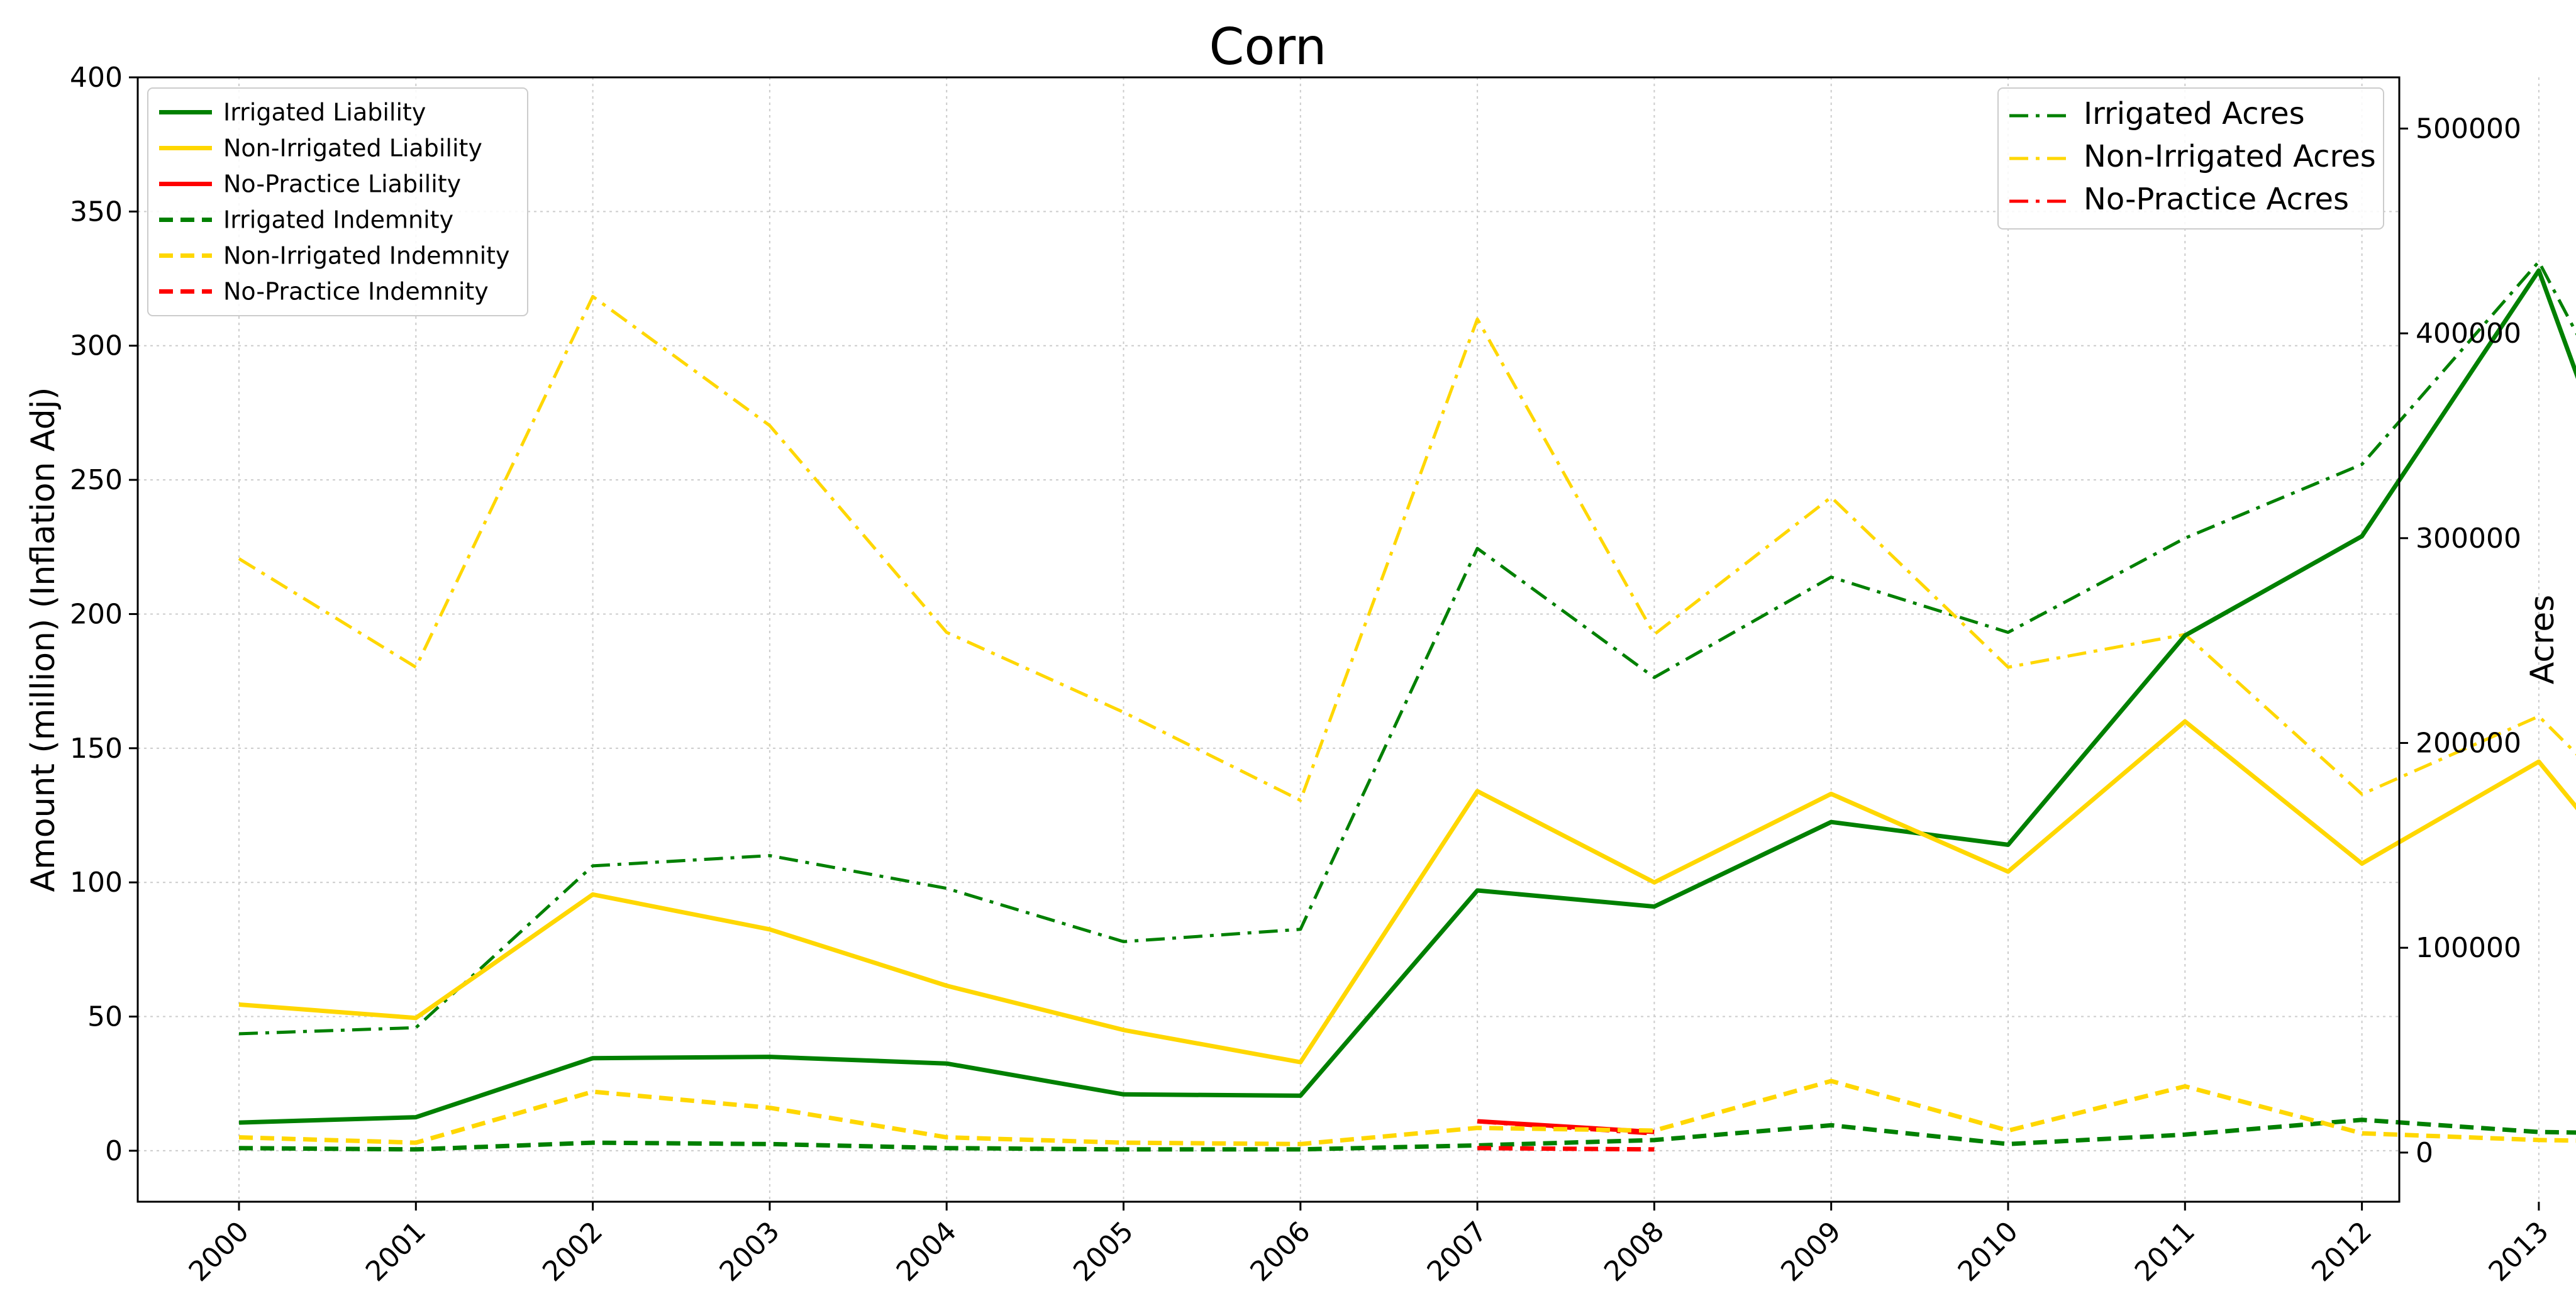  I want to click on x-tick-label: 2007, so click(1457, 1252).